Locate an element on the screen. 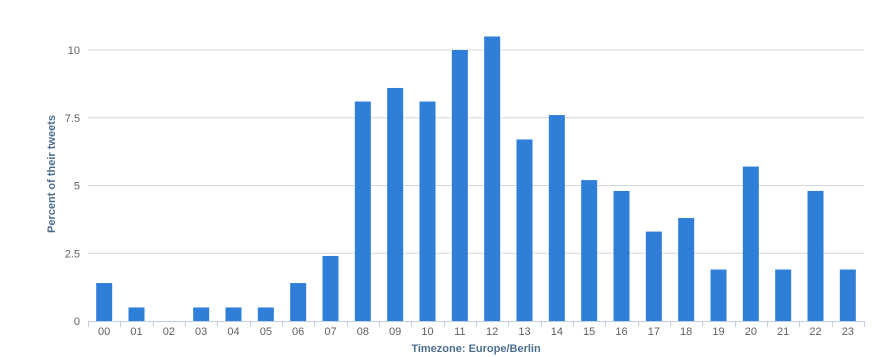 Image resolution: width=883 pixels, height=357 pixels. x-tick-label: 22 is located at coordinates (815, 332).